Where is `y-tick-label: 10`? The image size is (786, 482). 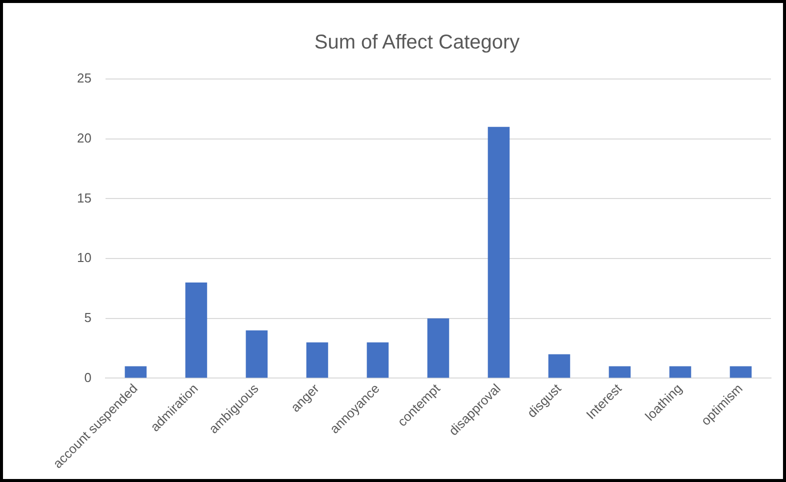 y-tick-label: 10 is located at coordinates (84, 258).